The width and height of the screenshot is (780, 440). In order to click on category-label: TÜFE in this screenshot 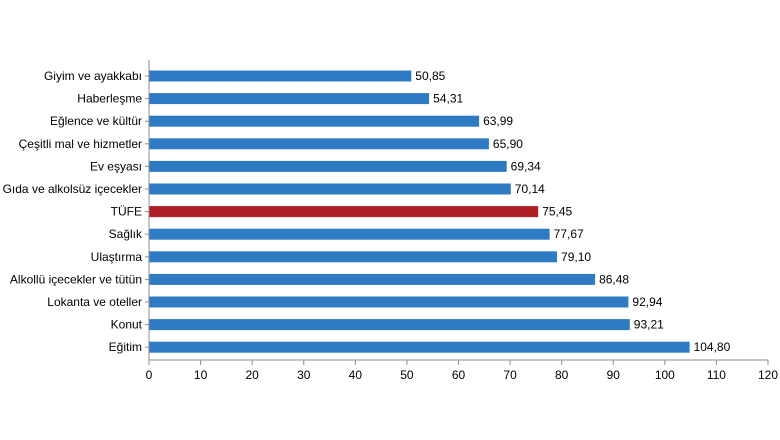, I will do `click(126, 212)`.